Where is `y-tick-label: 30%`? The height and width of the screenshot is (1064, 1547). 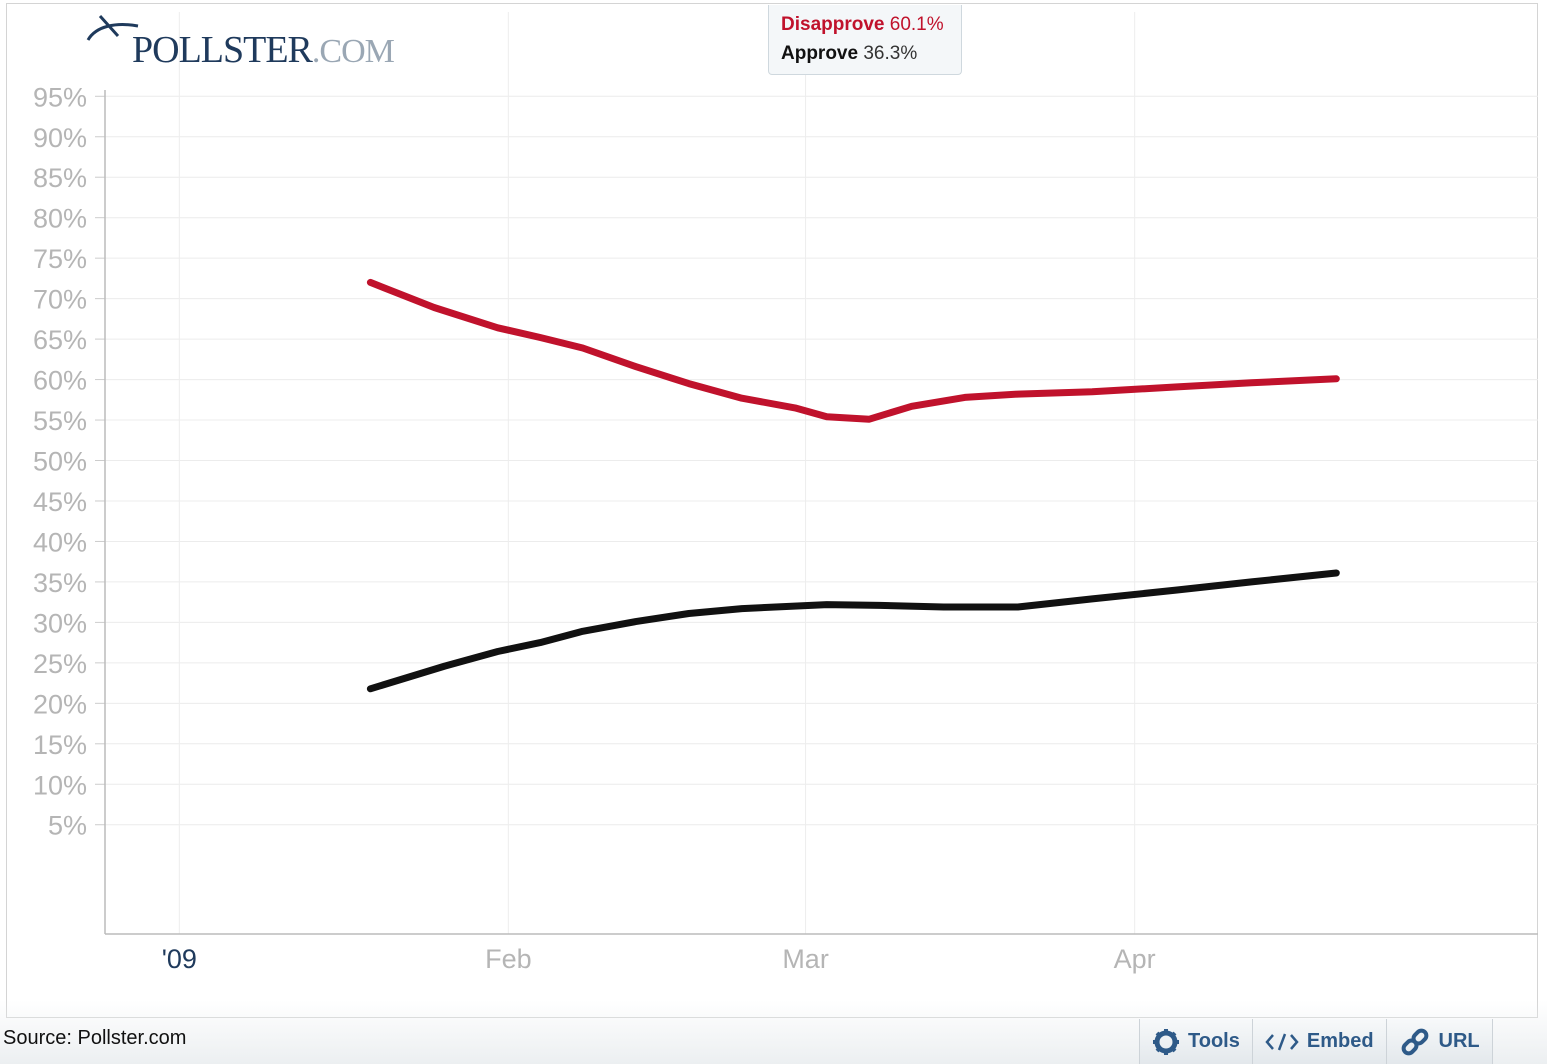
y-tick-label: 30% is located at coordinates (60, 623).